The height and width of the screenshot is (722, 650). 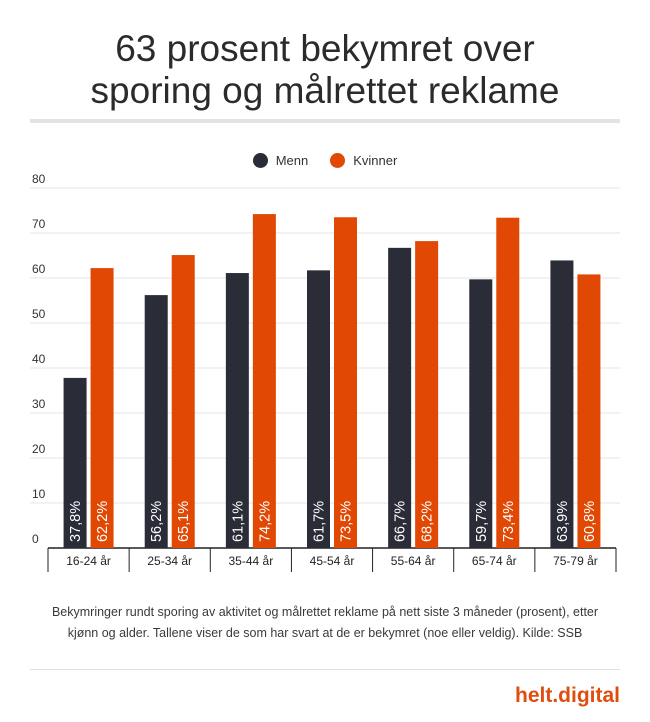 What do you see at coordinates (375, 160) in the screenshot?
I see `legend-label-kvinner: Kvinner` at bounding box center [375, 160].